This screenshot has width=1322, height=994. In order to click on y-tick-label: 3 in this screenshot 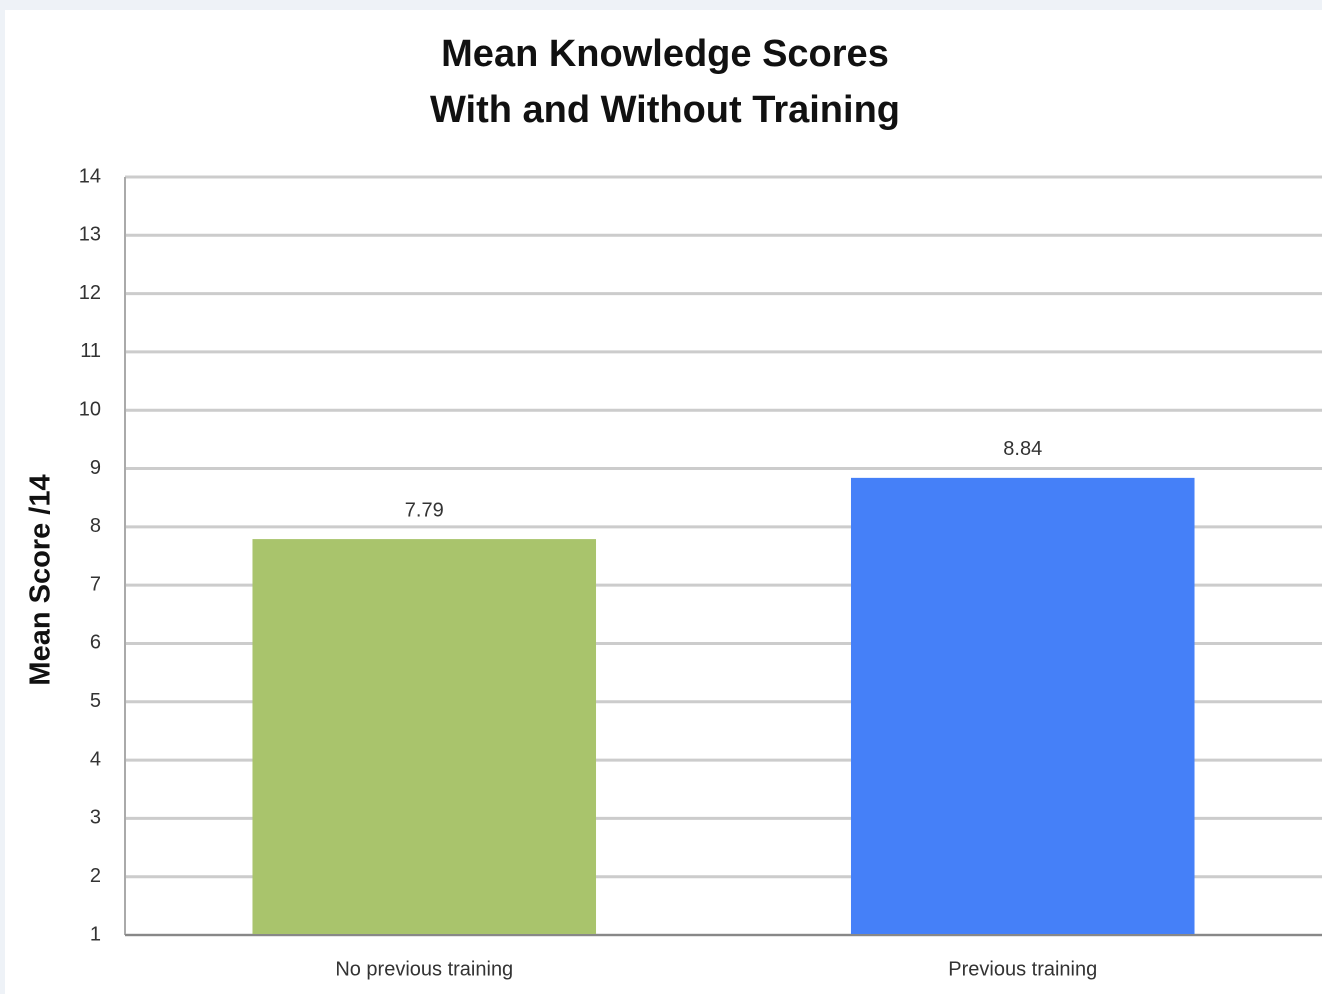, I will do `click(95, 818)`.